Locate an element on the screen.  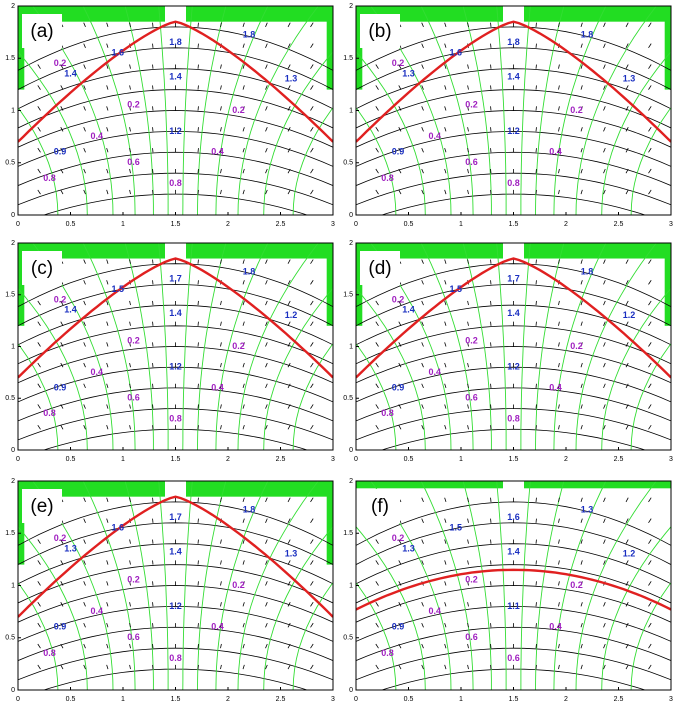
y-tick-label: 2 is located at coordinates (13, 6).